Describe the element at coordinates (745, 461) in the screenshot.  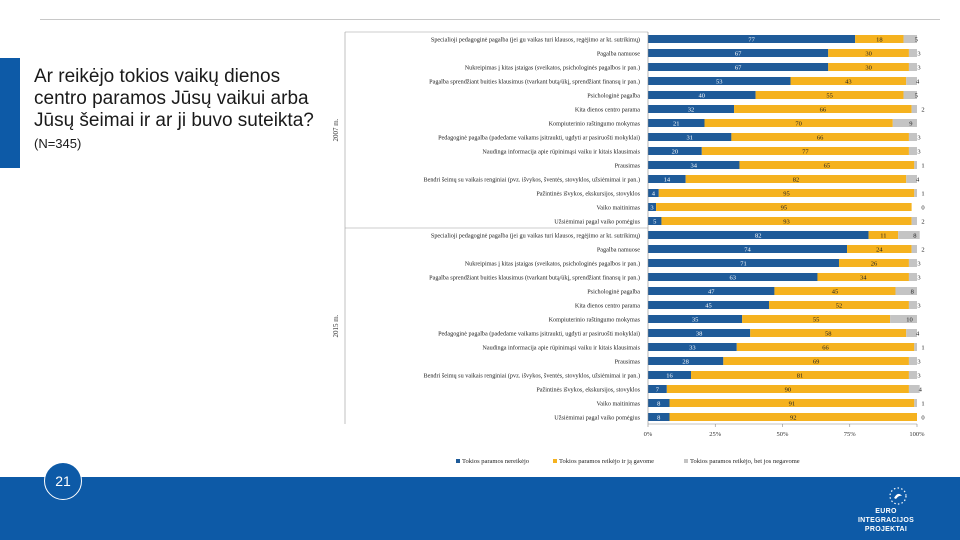
I see `legend-label: Tokios paramos reikėjo, bet jos negavome` at that location.